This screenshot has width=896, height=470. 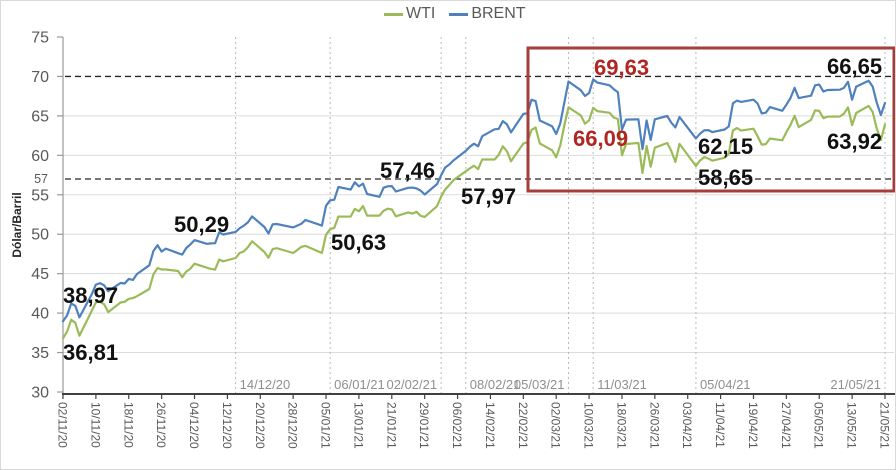 What do you see at coordinates (358, 425) in the screenshot?
I see `x-tick-label: 13/01/21` at bounding box center [358, 425].